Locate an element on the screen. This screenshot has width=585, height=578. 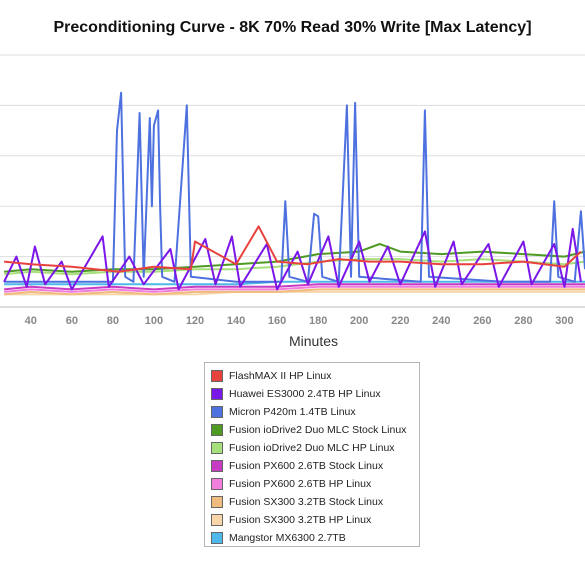
legend-label: Huawei ES3000 2.4TB HP Linux is located at coordinates (305, 394).